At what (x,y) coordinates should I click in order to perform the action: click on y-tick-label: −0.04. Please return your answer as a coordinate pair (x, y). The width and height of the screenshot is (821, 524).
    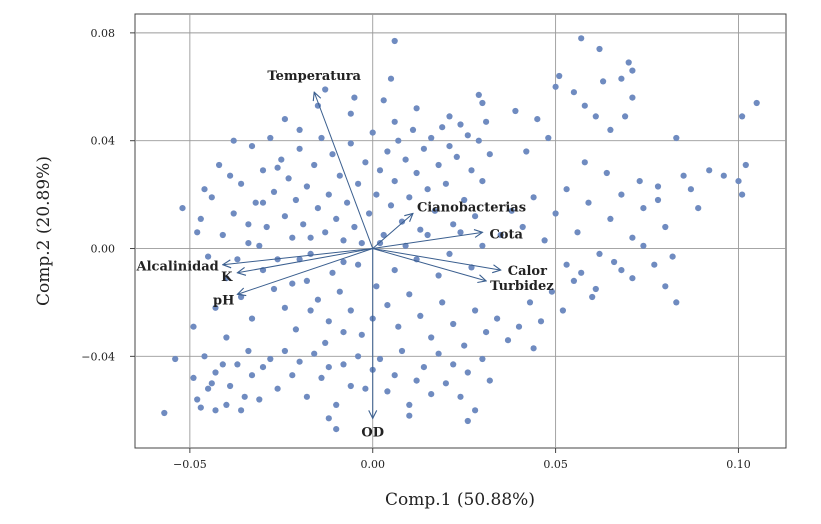
    Looking at the image, I should click on (98, 356).